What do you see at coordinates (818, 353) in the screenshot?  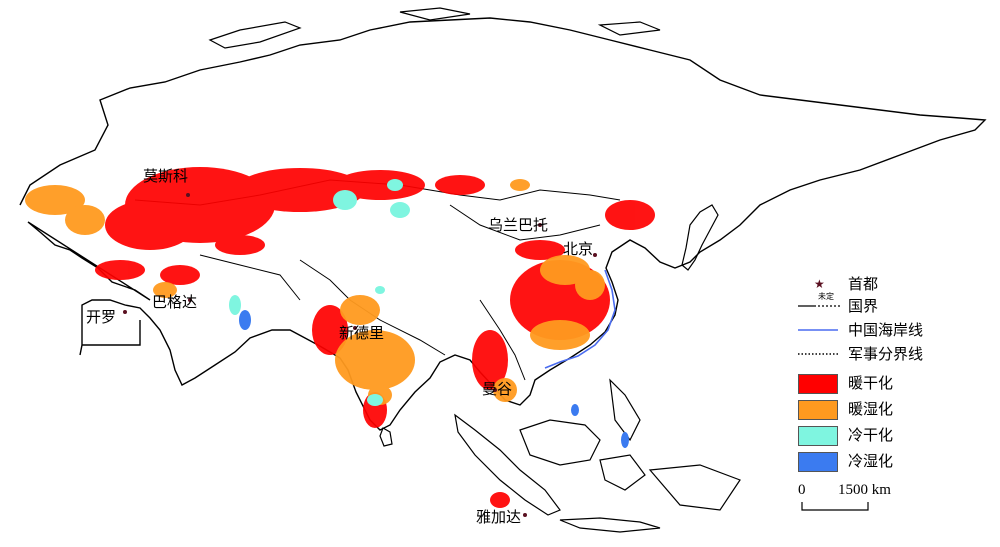 I see `dotted-line-icon` at bounding box center [818, 353].